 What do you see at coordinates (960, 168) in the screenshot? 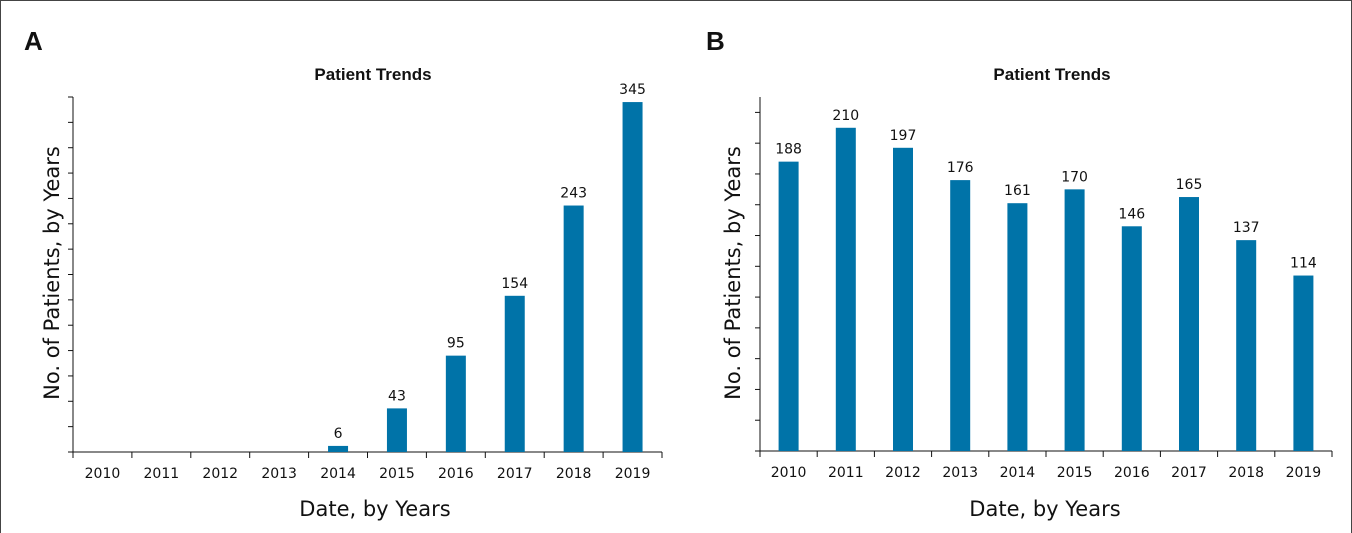
I see `panel-b-data-label: 176` at bounding box center [960, 168].